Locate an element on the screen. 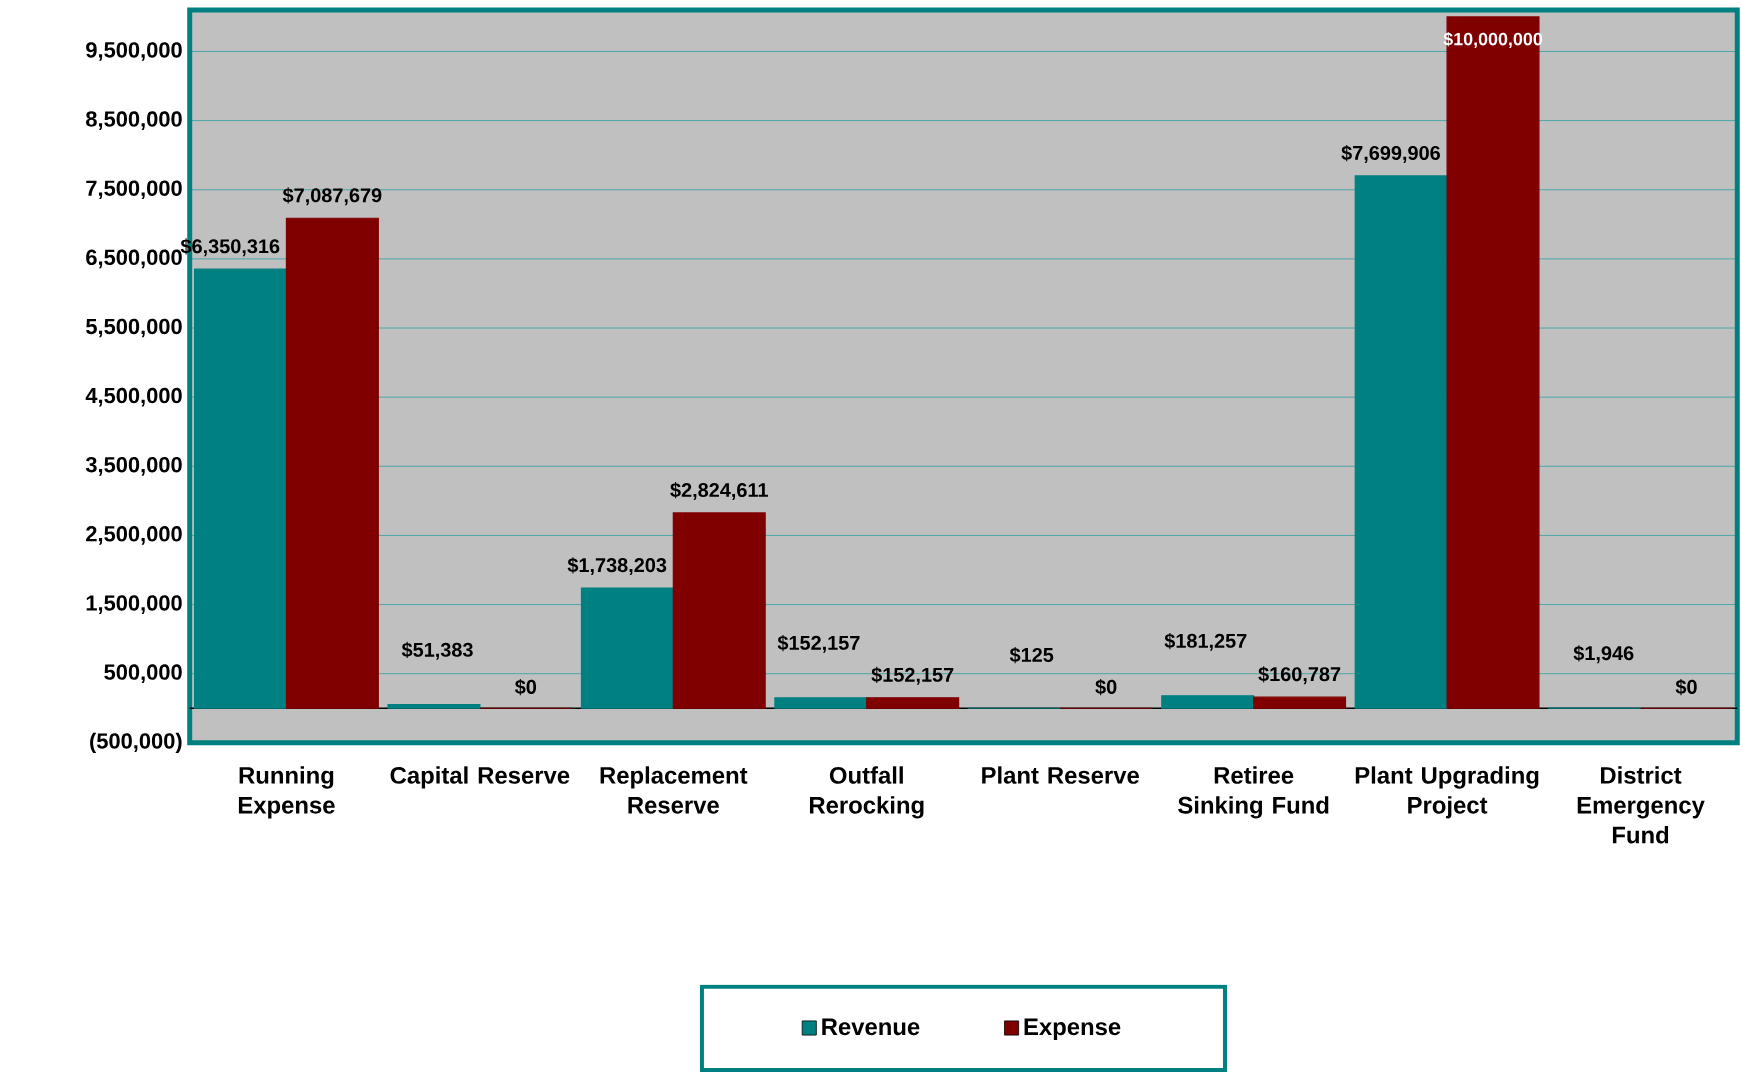 This screenshot has height=1072, width=1742. x-tick-label: District Emergency Fund is located at coordinates (1641, 805).